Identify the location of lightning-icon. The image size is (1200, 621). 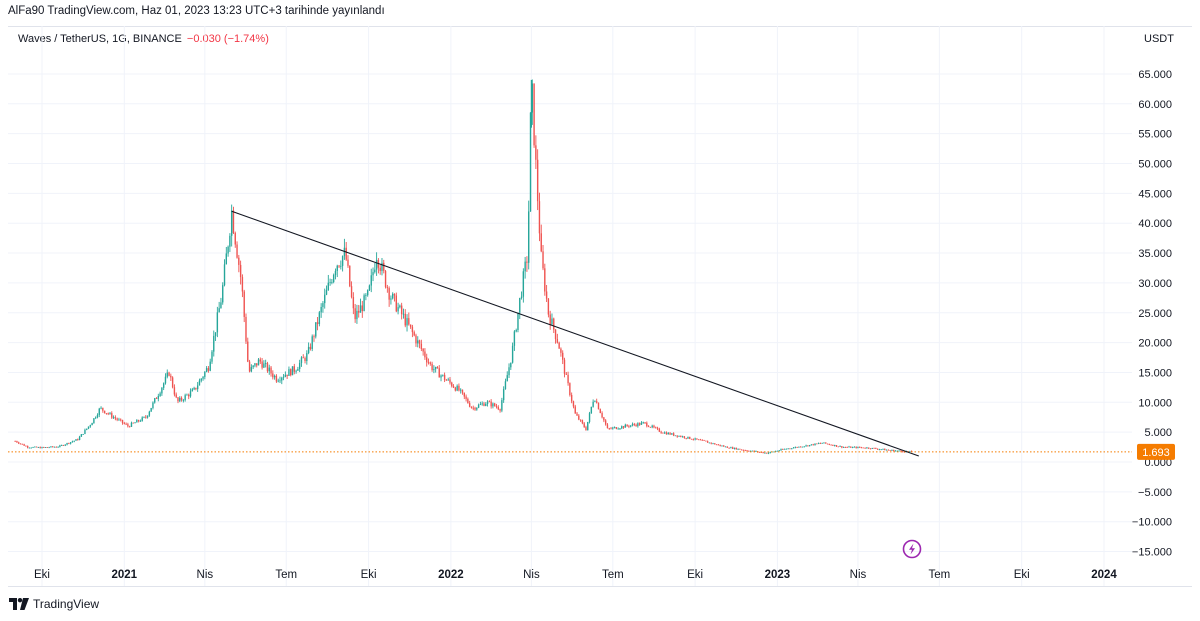
(912, 549).